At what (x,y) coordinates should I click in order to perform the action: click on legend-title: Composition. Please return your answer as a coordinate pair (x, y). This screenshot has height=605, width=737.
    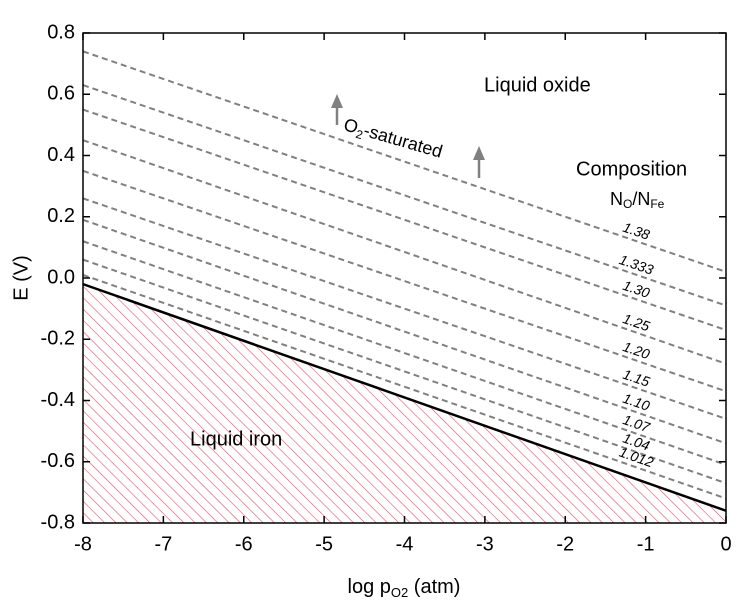
    Looking at the image, I should click on (631, 169).